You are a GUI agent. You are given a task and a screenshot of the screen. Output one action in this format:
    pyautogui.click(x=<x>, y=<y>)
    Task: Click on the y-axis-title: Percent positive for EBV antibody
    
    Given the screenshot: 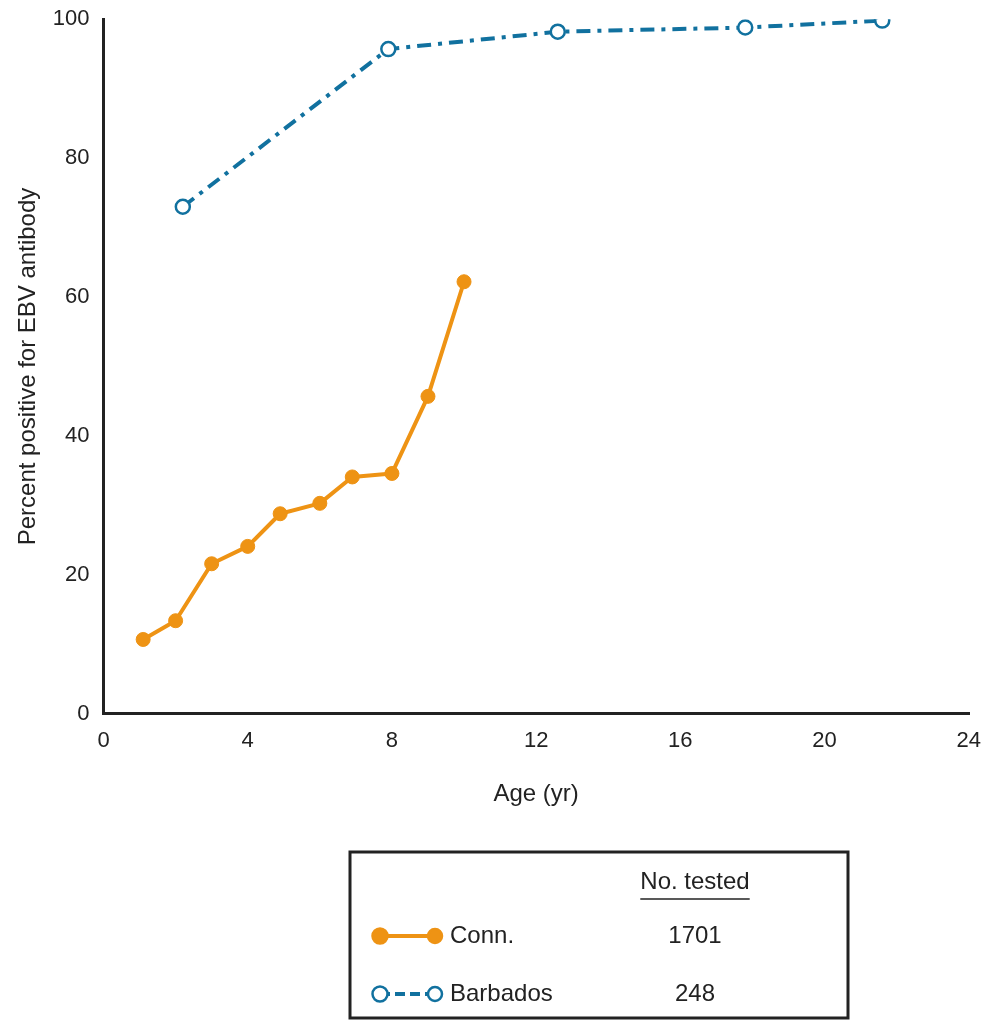 What is the action you would take?
    pyautogui.click(x=27, y=366)
    